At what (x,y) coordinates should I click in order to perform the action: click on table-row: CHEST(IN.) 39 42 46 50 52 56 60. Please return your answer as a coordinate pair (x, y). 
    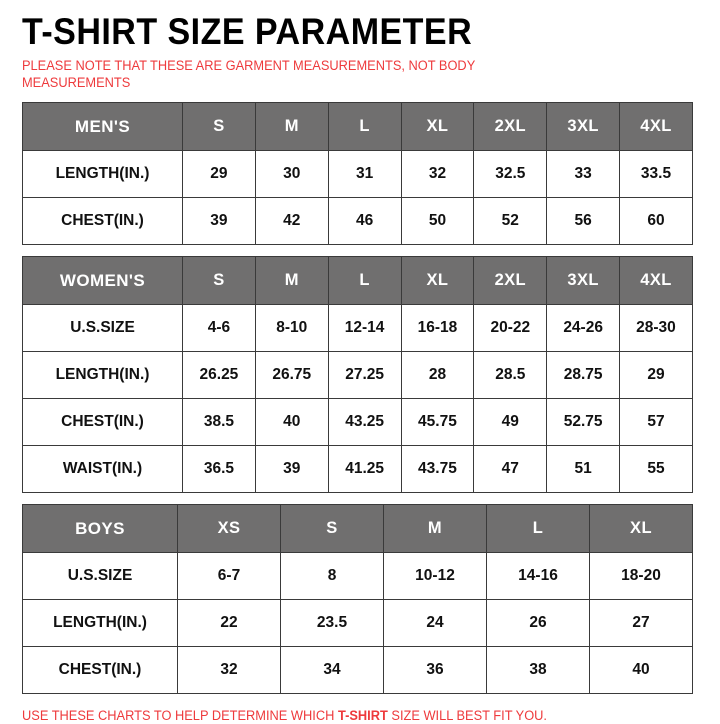
    Looking at the image, I should click on (357, 221).